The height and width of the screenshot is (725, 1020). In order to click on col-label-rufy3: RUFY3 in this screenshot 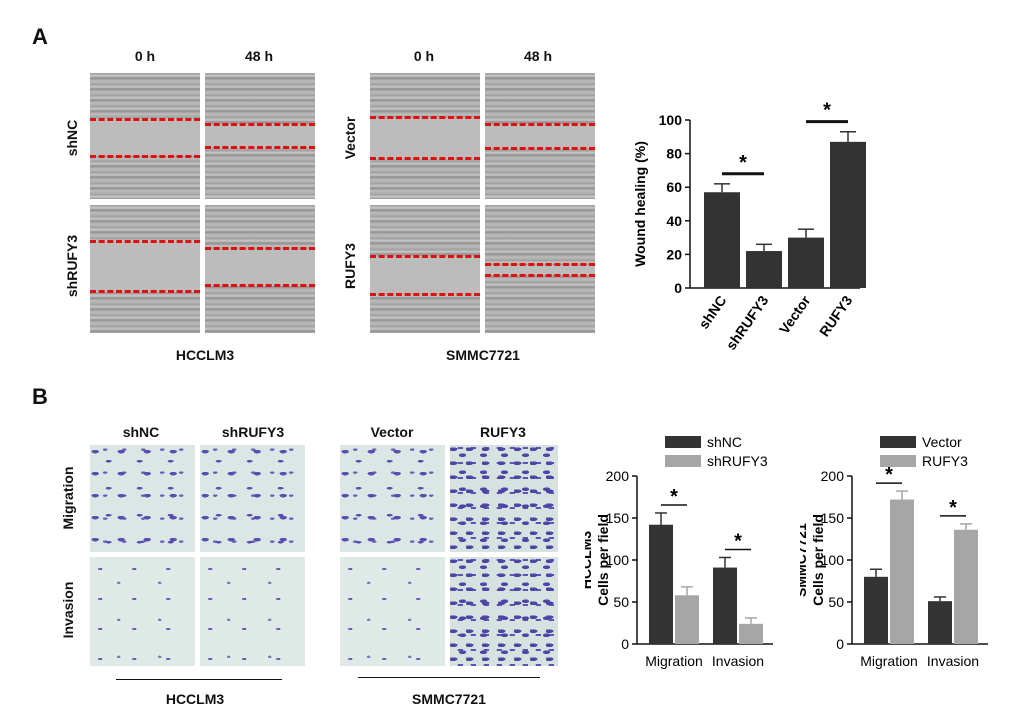, I will do `click(503, 432)`.